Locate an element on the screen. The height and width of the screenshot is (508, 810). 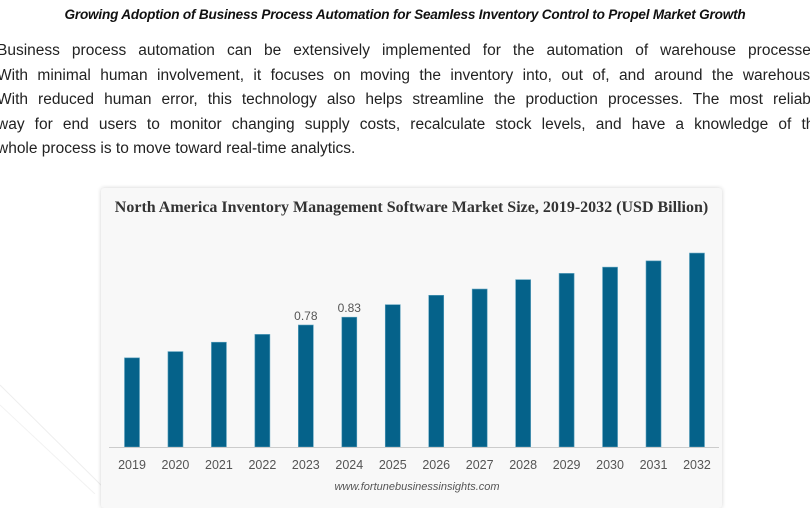
bar-2019 is located at coordinates (132, 402).